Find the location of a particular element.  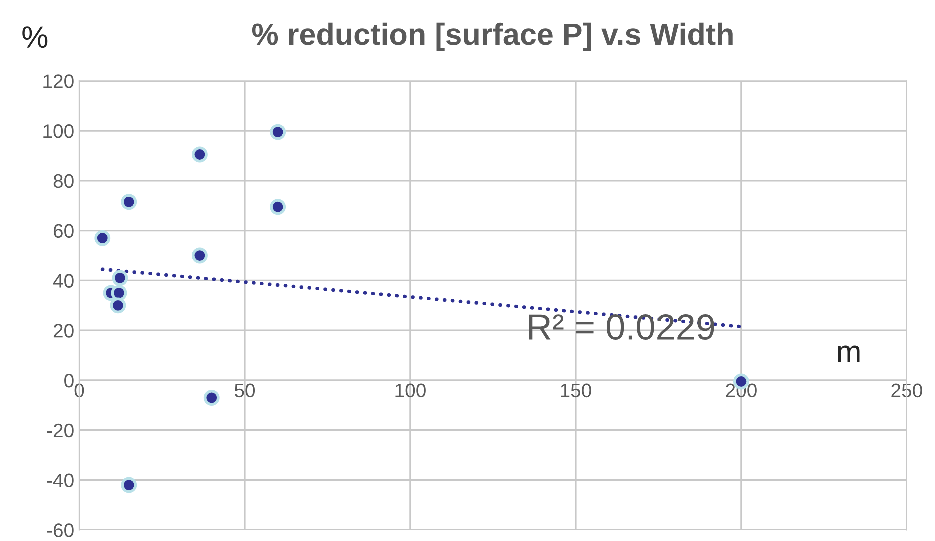

y-tick-label: 60 is located at coordinates (64, 231).